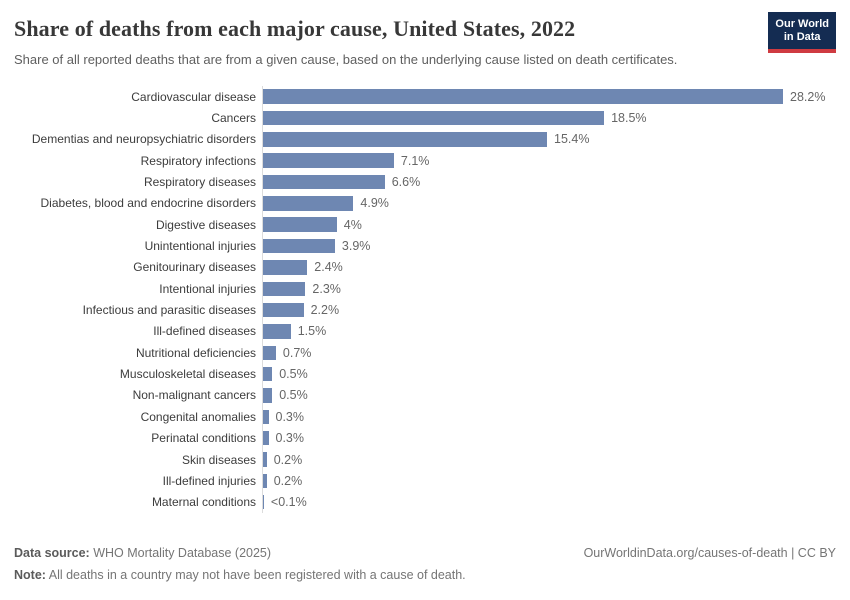 The height and width of the screenshot is (600, 850). Describe the element at coordinates (629, 118) in the screenshot. I see `value-label: 18.5%` at that location.